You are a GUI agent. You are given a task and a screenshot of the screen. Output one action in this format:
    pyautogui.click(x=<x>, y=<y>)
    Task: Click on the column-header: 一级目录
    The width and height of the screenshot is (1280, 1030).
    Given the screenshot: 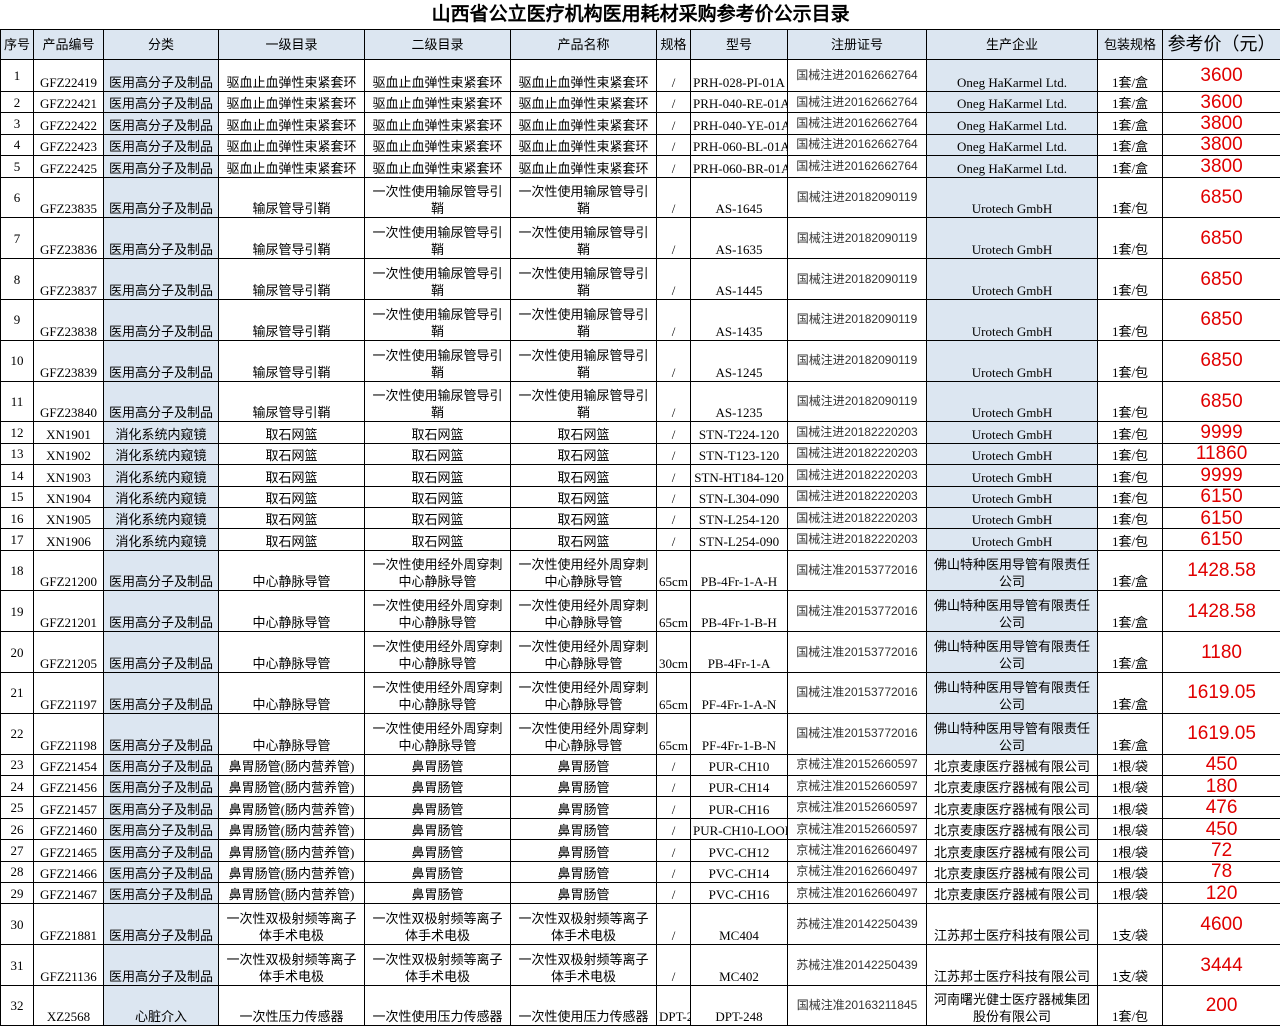 What is the action you would take?
    pyautogui.click(x=291, y=44)
    